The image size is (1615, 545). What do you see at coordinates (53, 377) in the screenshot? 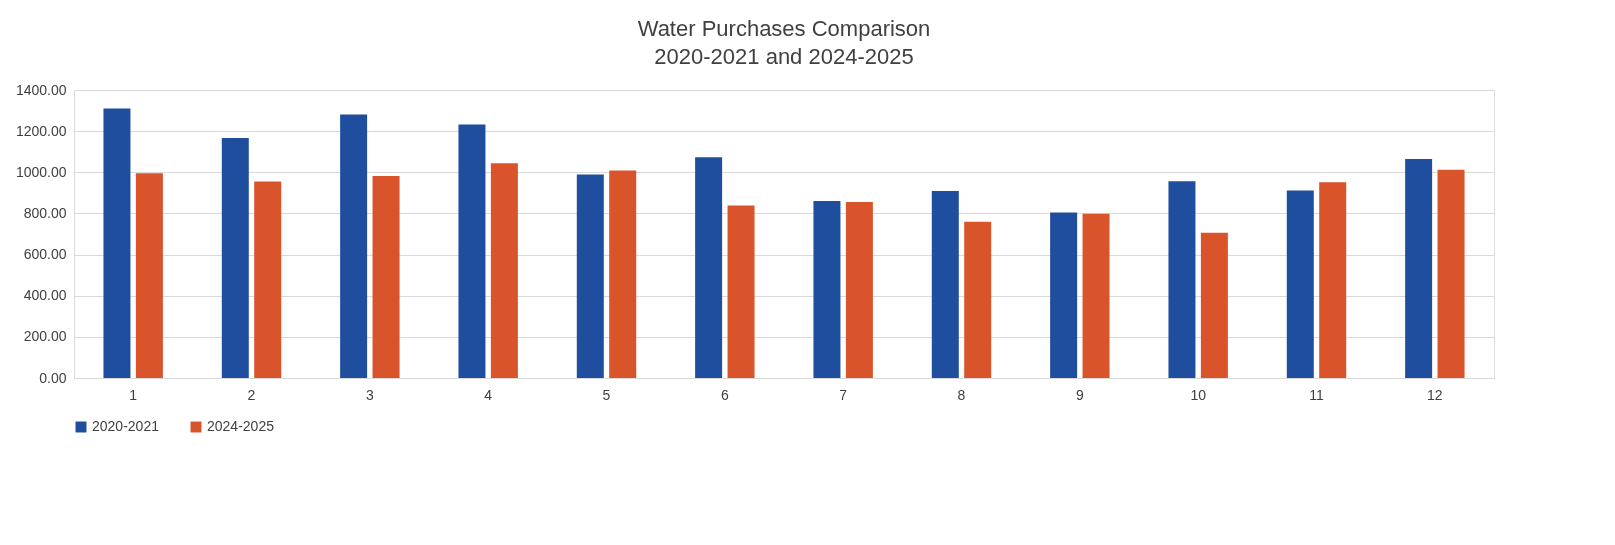
I see `y-tick-label: 0.00` at bounding box center [53, 377].